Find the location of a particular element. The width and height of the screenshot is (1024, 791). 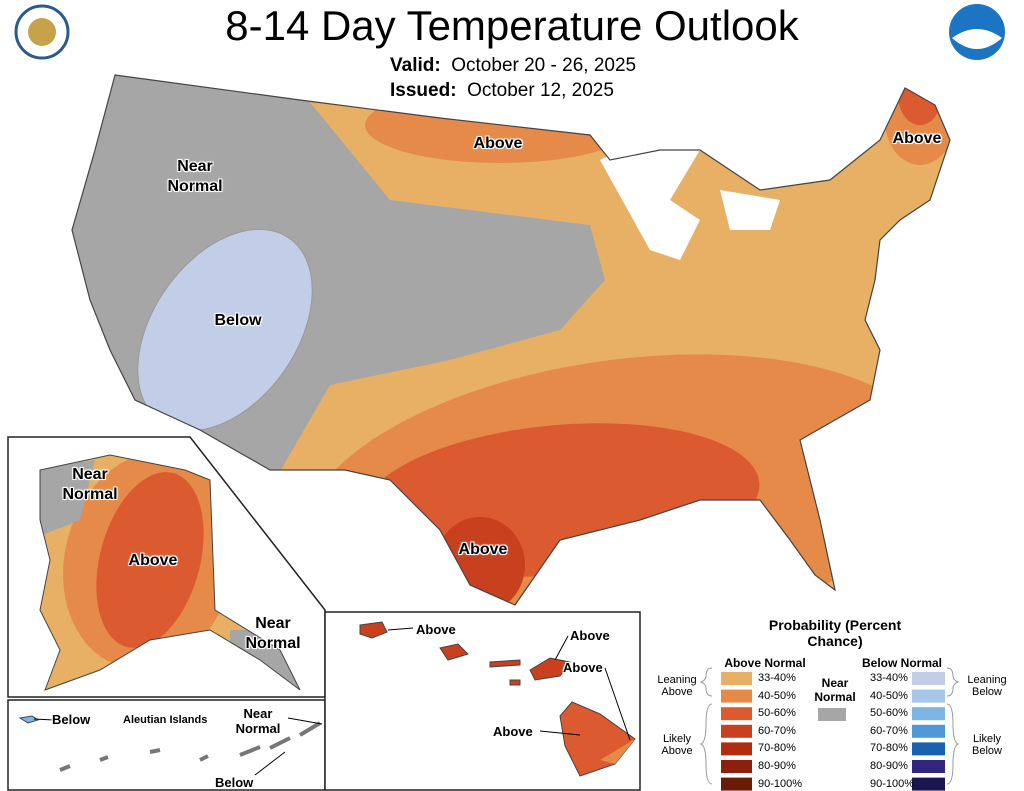

legend-title: Probability (Percent Chance) is located at coordinates (835, 633).